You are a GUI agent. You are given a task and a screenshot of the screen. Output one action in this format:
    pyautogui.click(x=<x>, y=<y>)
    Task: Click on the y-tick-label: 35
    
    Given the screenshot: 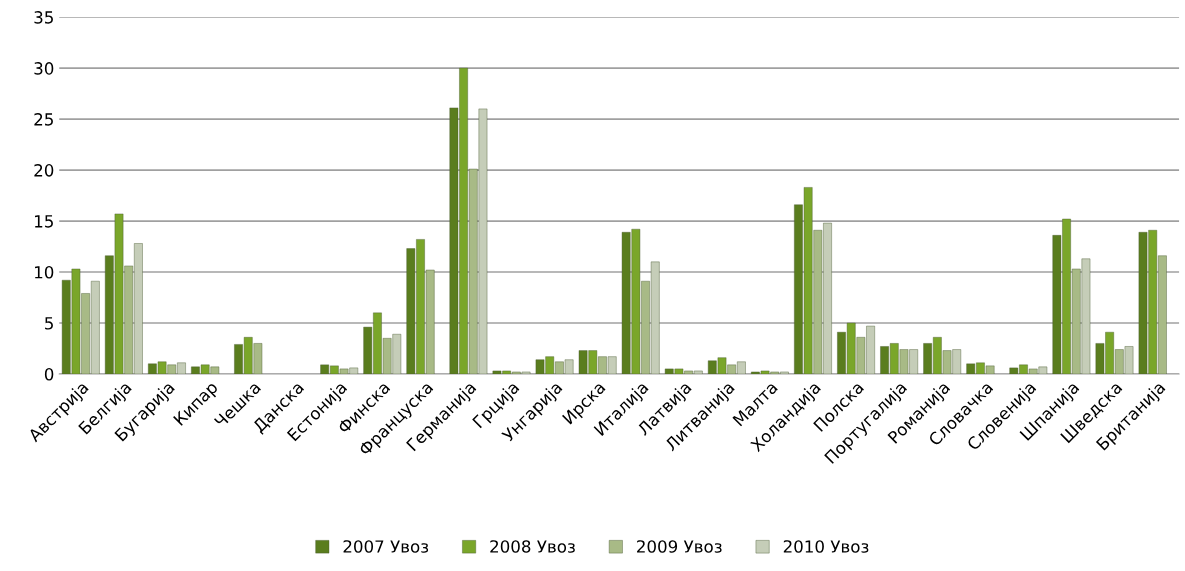 What is the action you would take?
    pyautogui.click(x=43, y=17)
    